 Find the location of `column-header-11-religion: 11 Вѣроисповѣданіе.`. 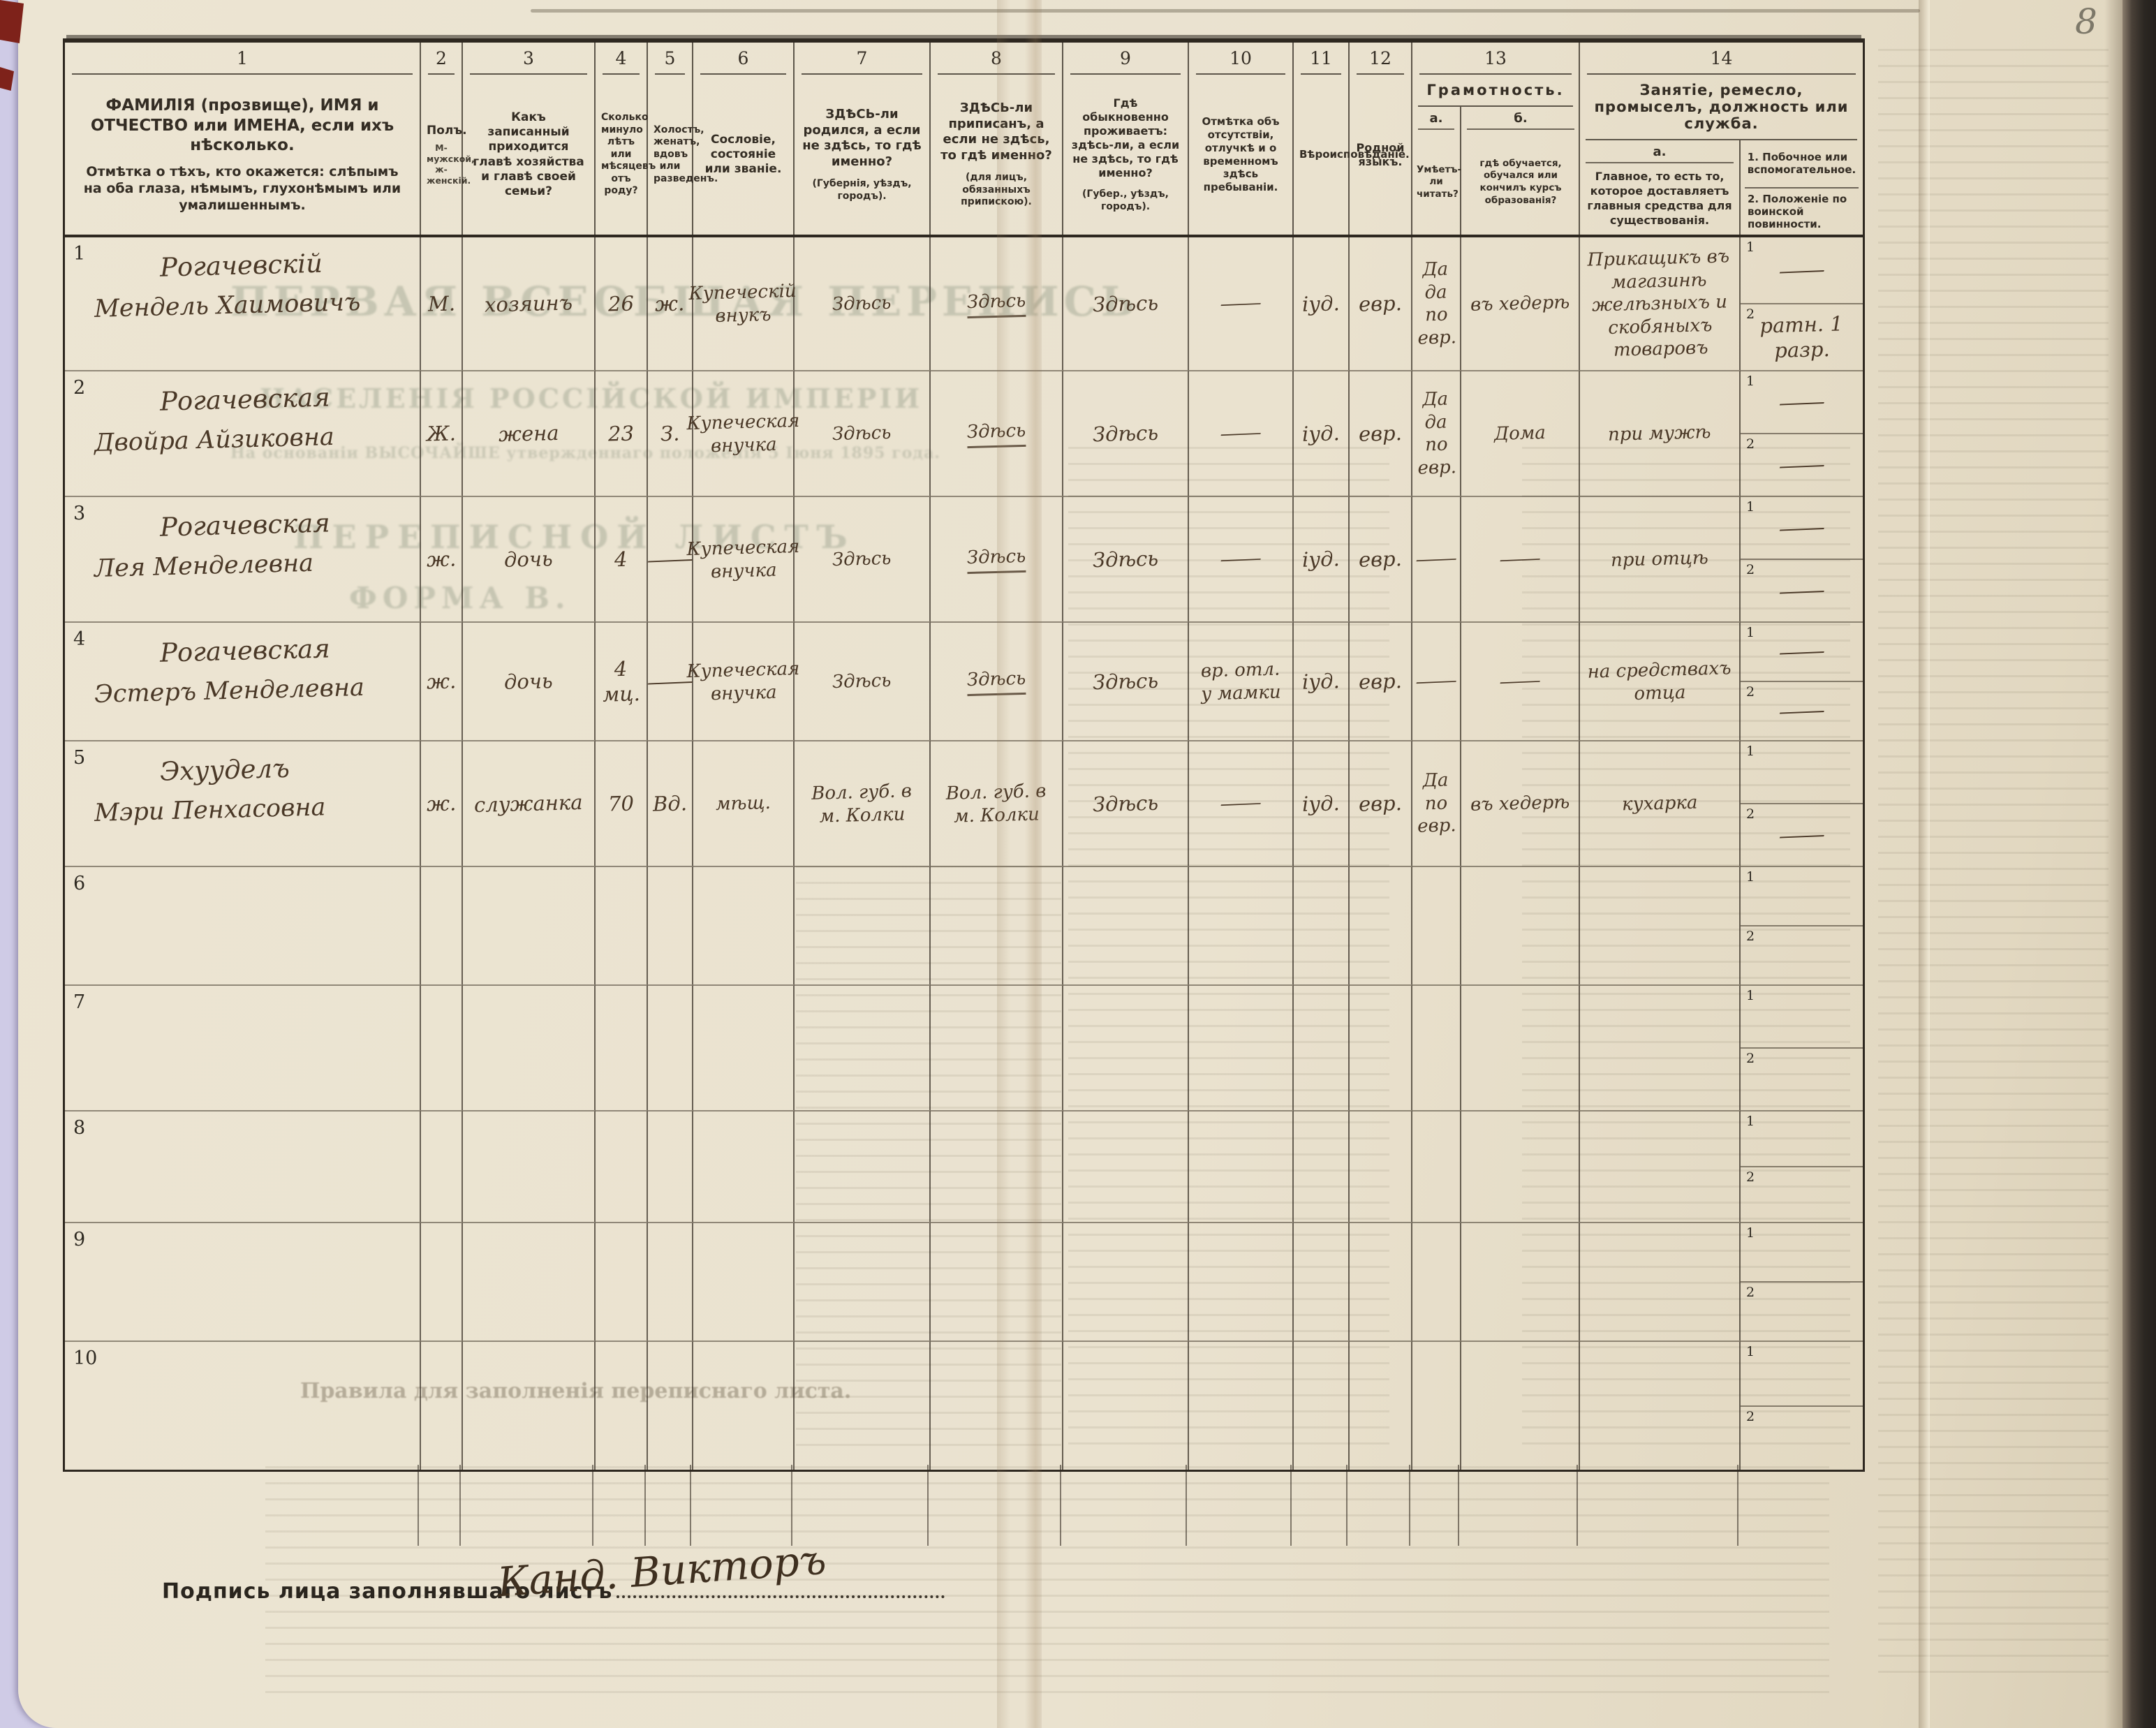

column-header-11-religion: 11 Вѣроисповѣданіе. is located at coordinates (1352, 139).